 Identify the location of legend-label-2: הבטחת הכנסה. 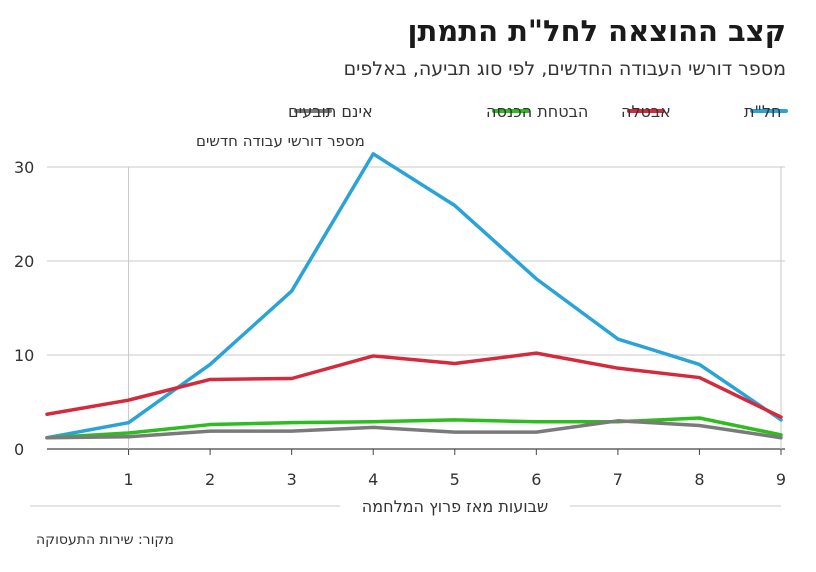
(537, 111).